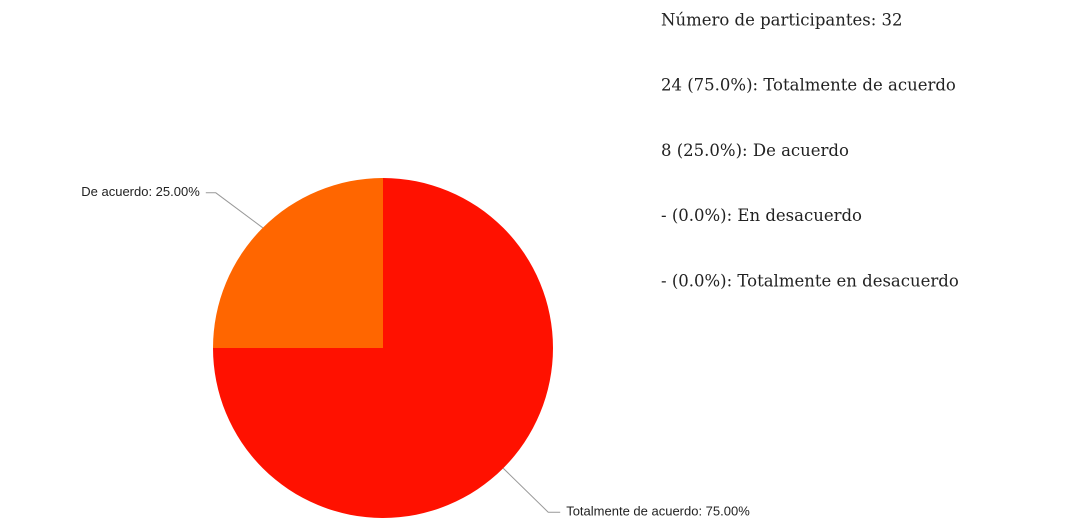 The width and height of the screenshot is (1089, 524). I want to click on summary-item: 24 (75.0%): Totalmente de acuerdo, so click(808, 85).